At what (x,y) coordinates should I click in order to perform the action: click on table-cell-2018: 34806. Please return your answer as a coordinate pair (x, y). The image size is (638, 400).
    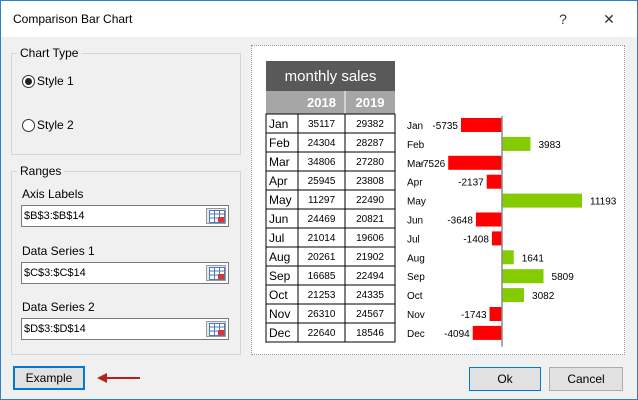
    Looking at the image, I should click on (322, 162).